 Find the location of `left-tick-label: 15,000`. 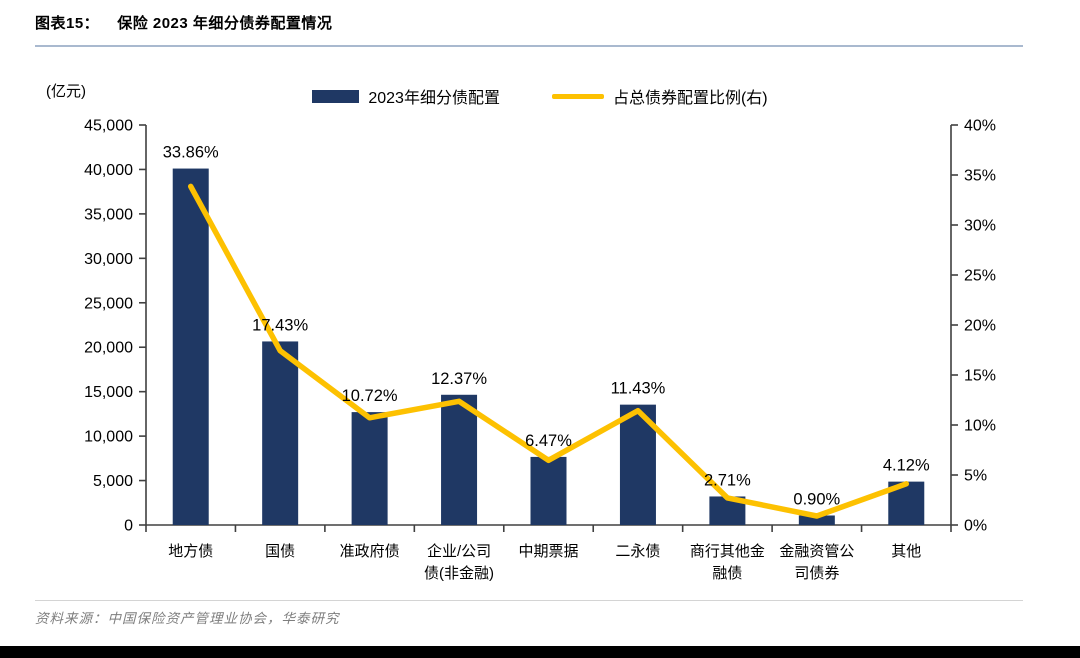

left-tick-label: 15,000 is located at coordinates (108, 392).